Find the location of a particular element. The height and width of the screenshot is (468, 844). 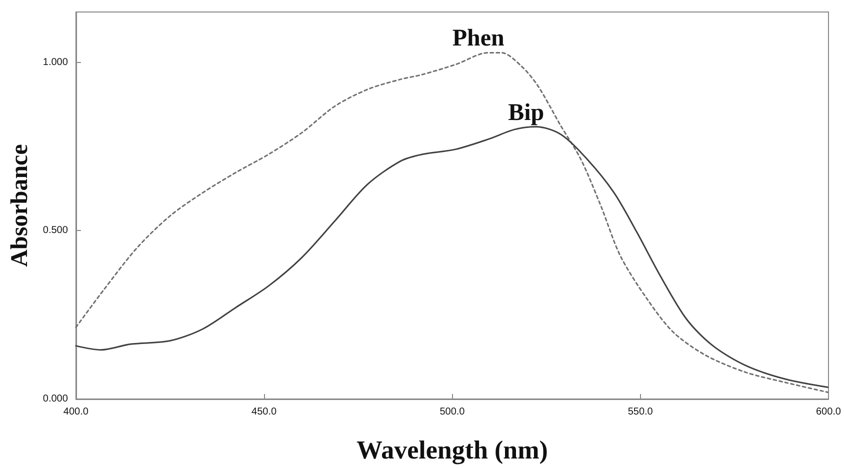

y-axis-title: Absorbance is located at coordinates (20, 205).